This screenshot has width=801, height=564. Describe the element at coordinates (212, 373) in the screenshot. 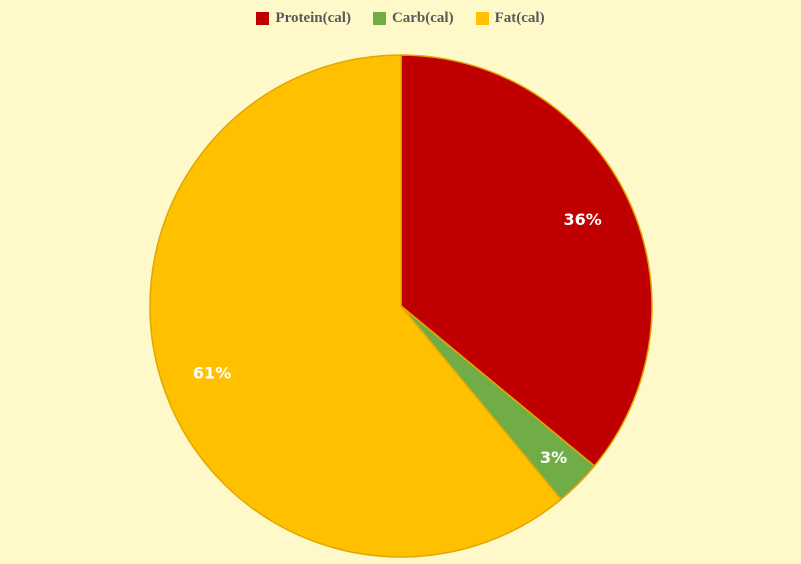

I see `data-label-fat: 61%` at that location.